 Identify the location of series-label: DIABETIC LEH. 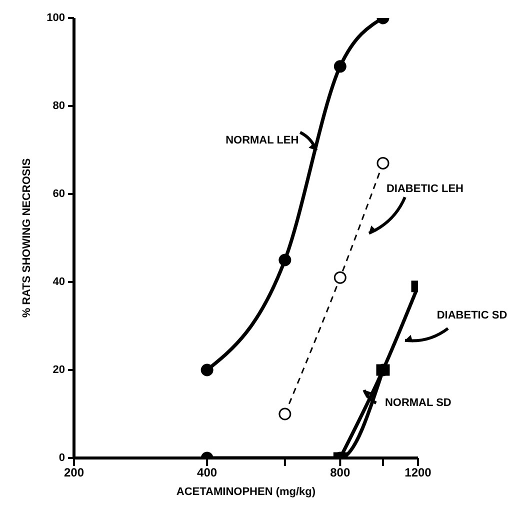
(425, 189).